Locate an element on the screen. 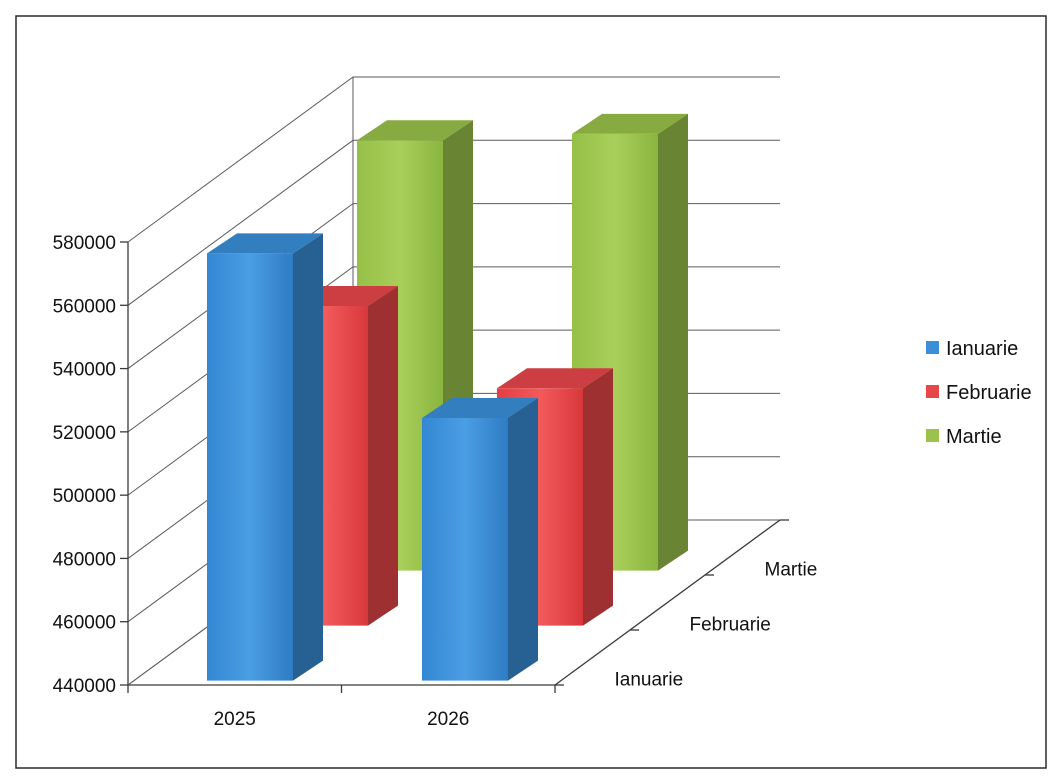  bar-ianuarie-2025 is located at coordinates (265, 457).